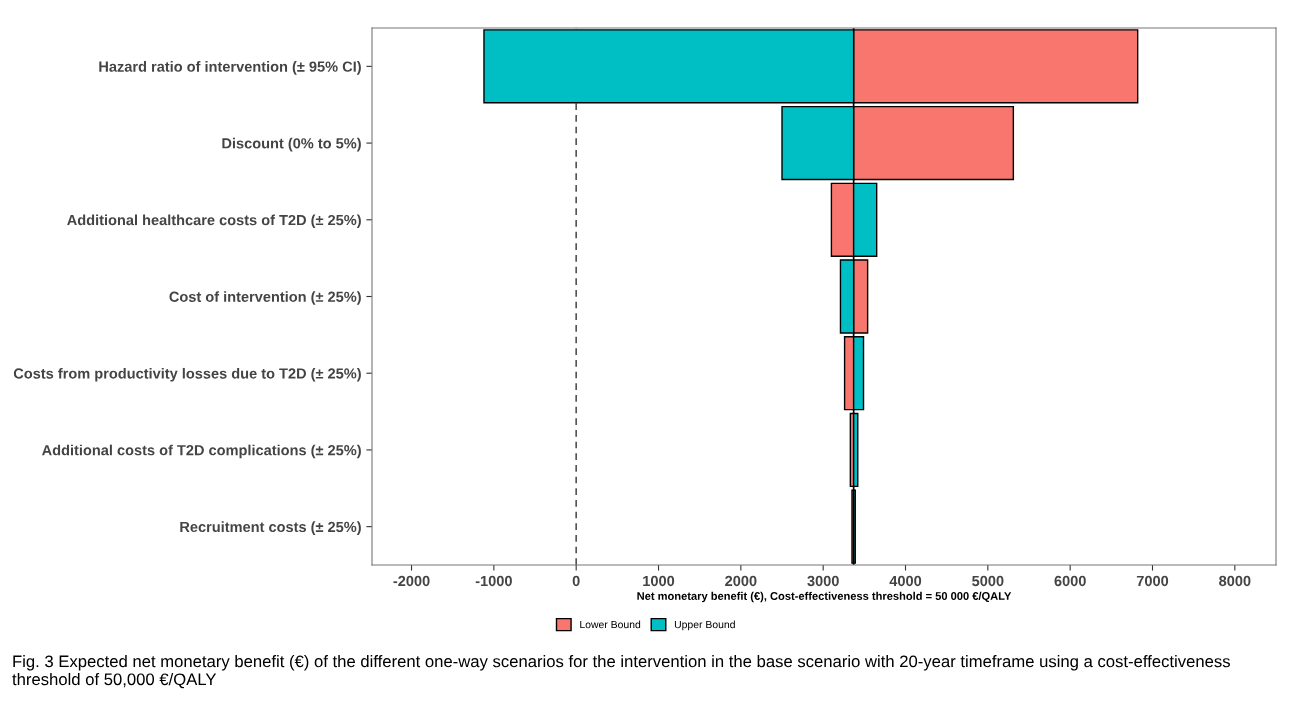 This screenshot has height=706, width=1292. What do you see at coordinates (741, 581) in the screenshot?
I see `x-tick-label: 2000` at bounding box center [741, 581].